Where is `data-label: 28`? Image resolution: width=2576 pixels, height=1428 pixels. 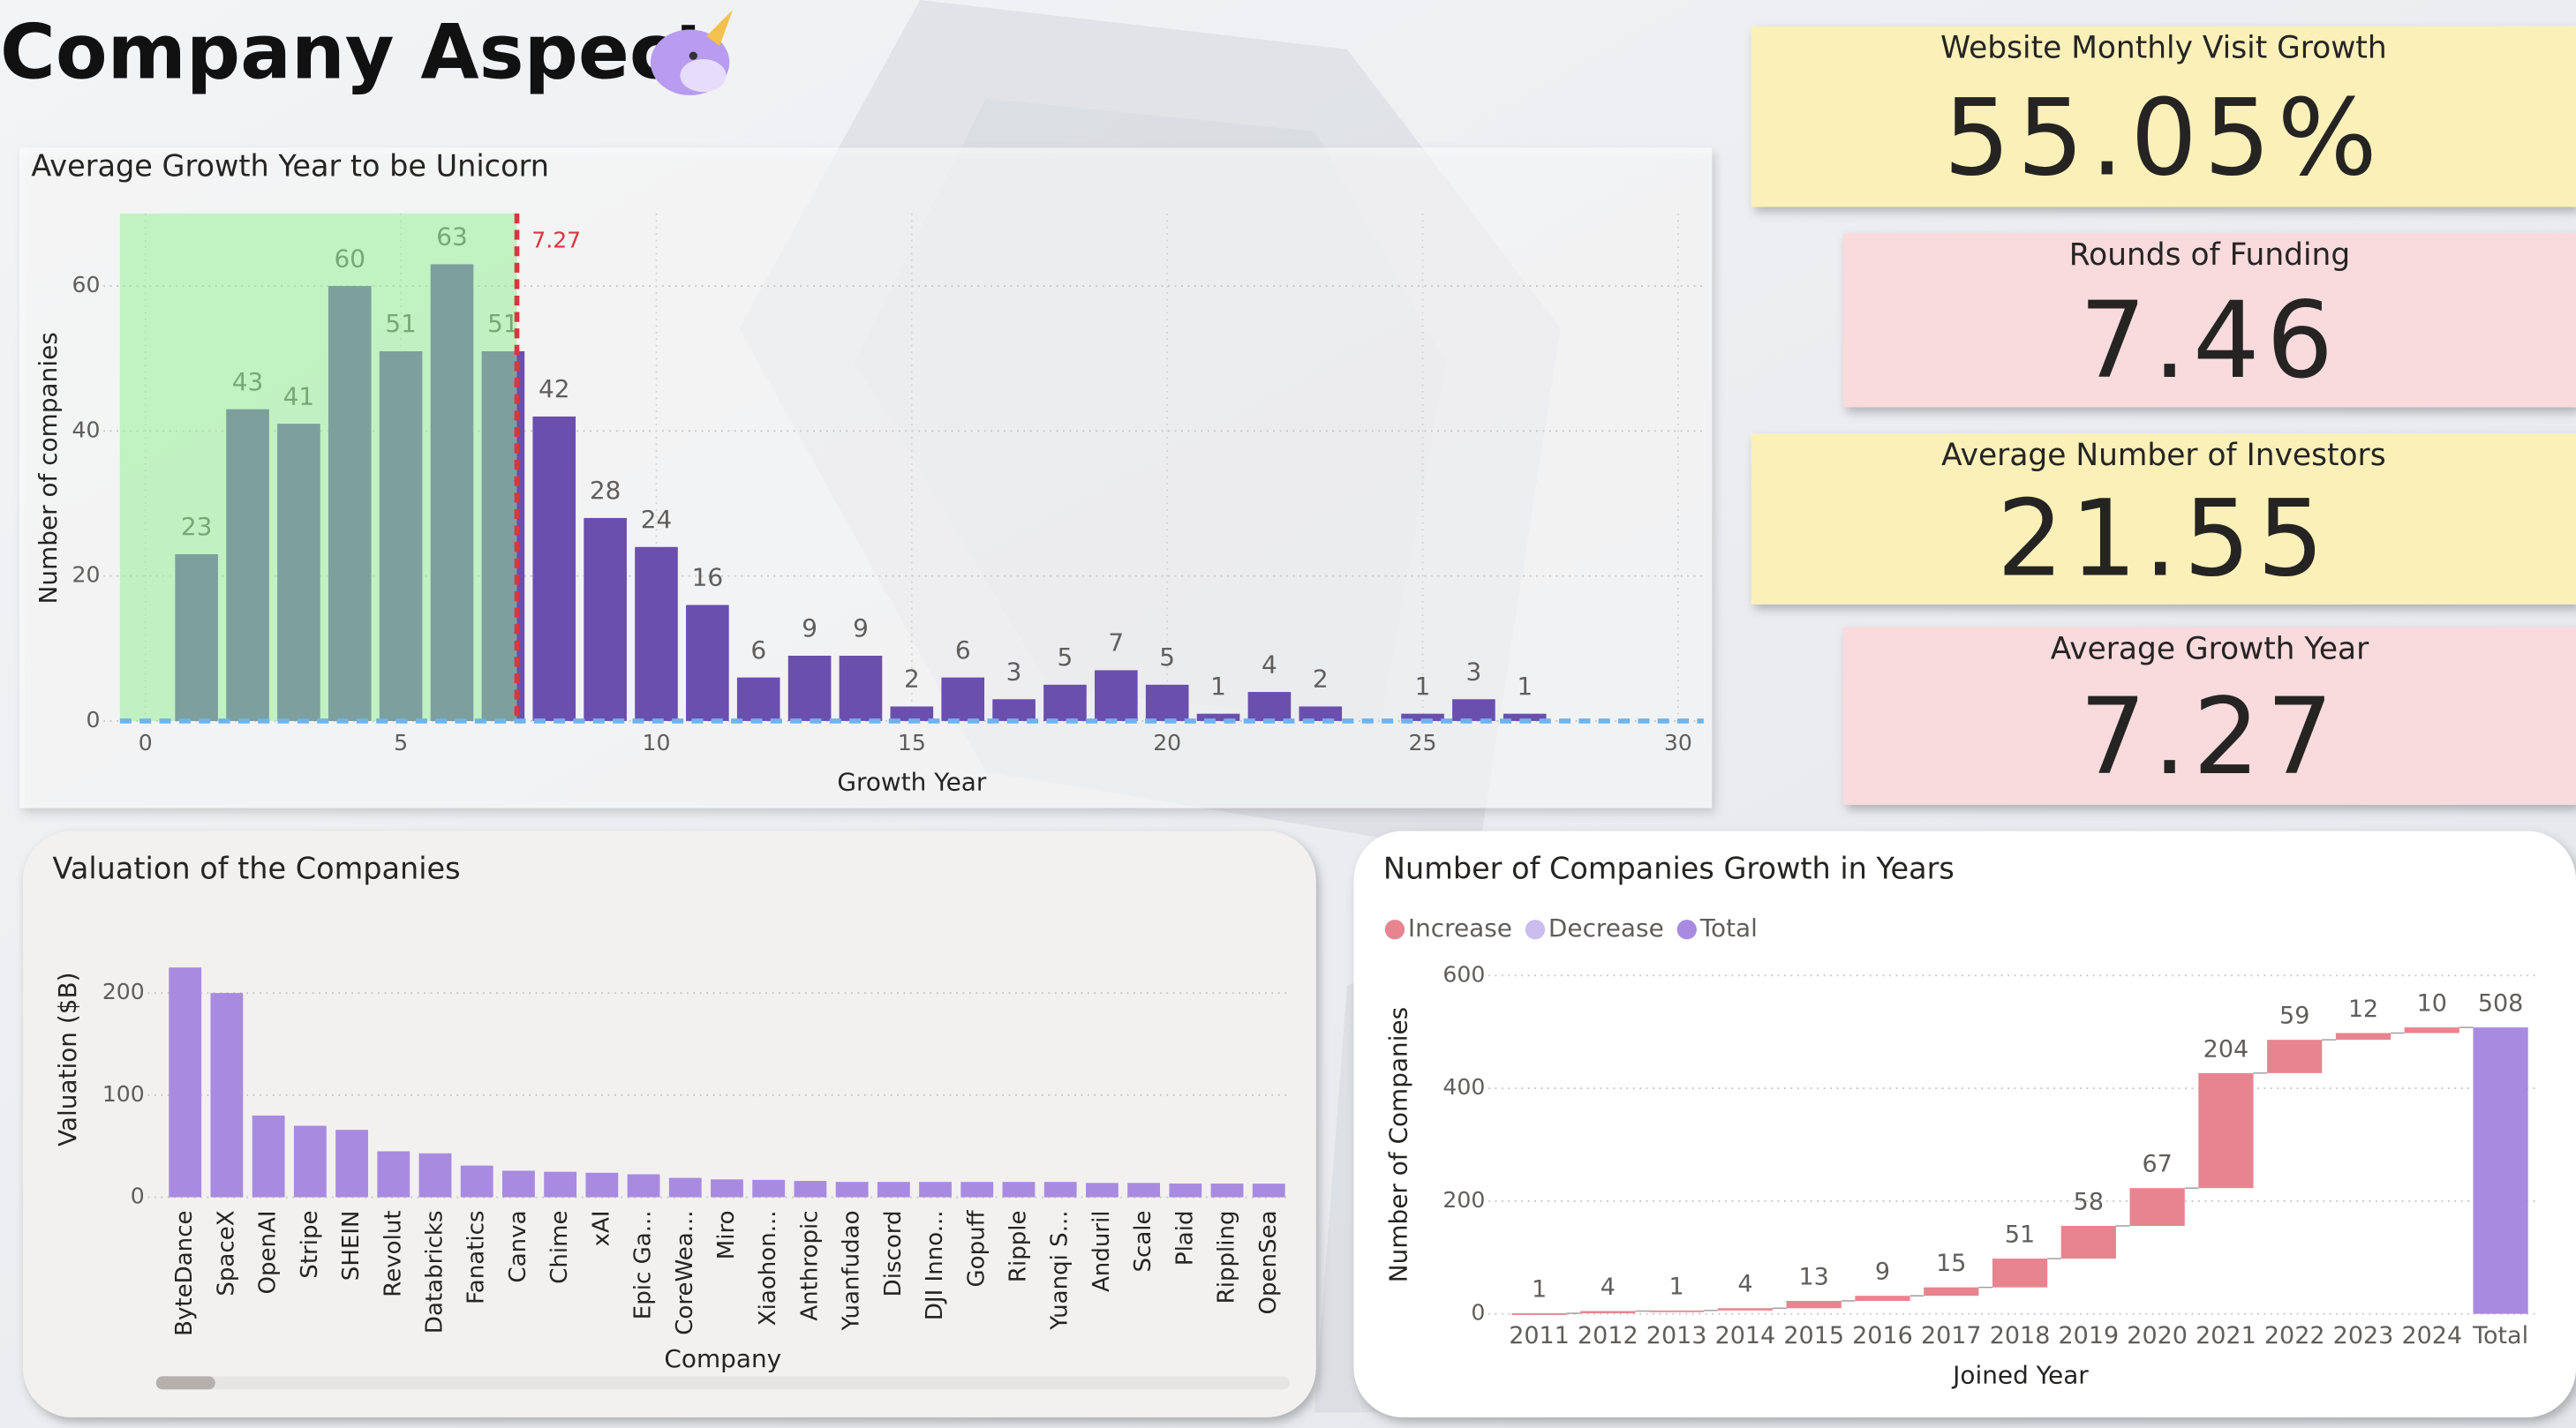 data-label: 28 is located at coordinates (605, 490).